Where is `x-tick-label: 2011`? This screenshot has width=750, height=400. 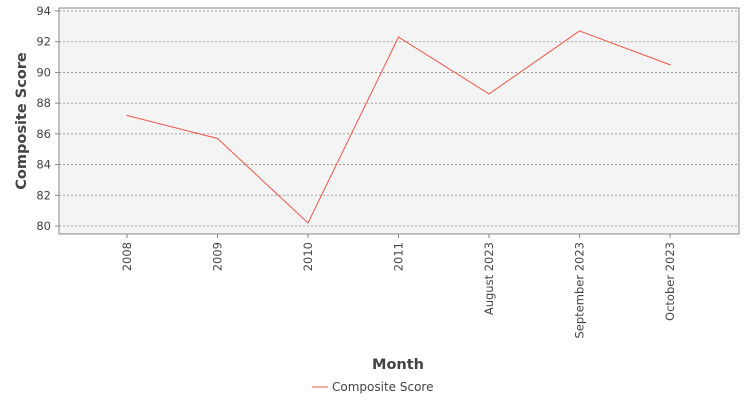
x-tick-label: 2011 is located at coordinates (399, 256).